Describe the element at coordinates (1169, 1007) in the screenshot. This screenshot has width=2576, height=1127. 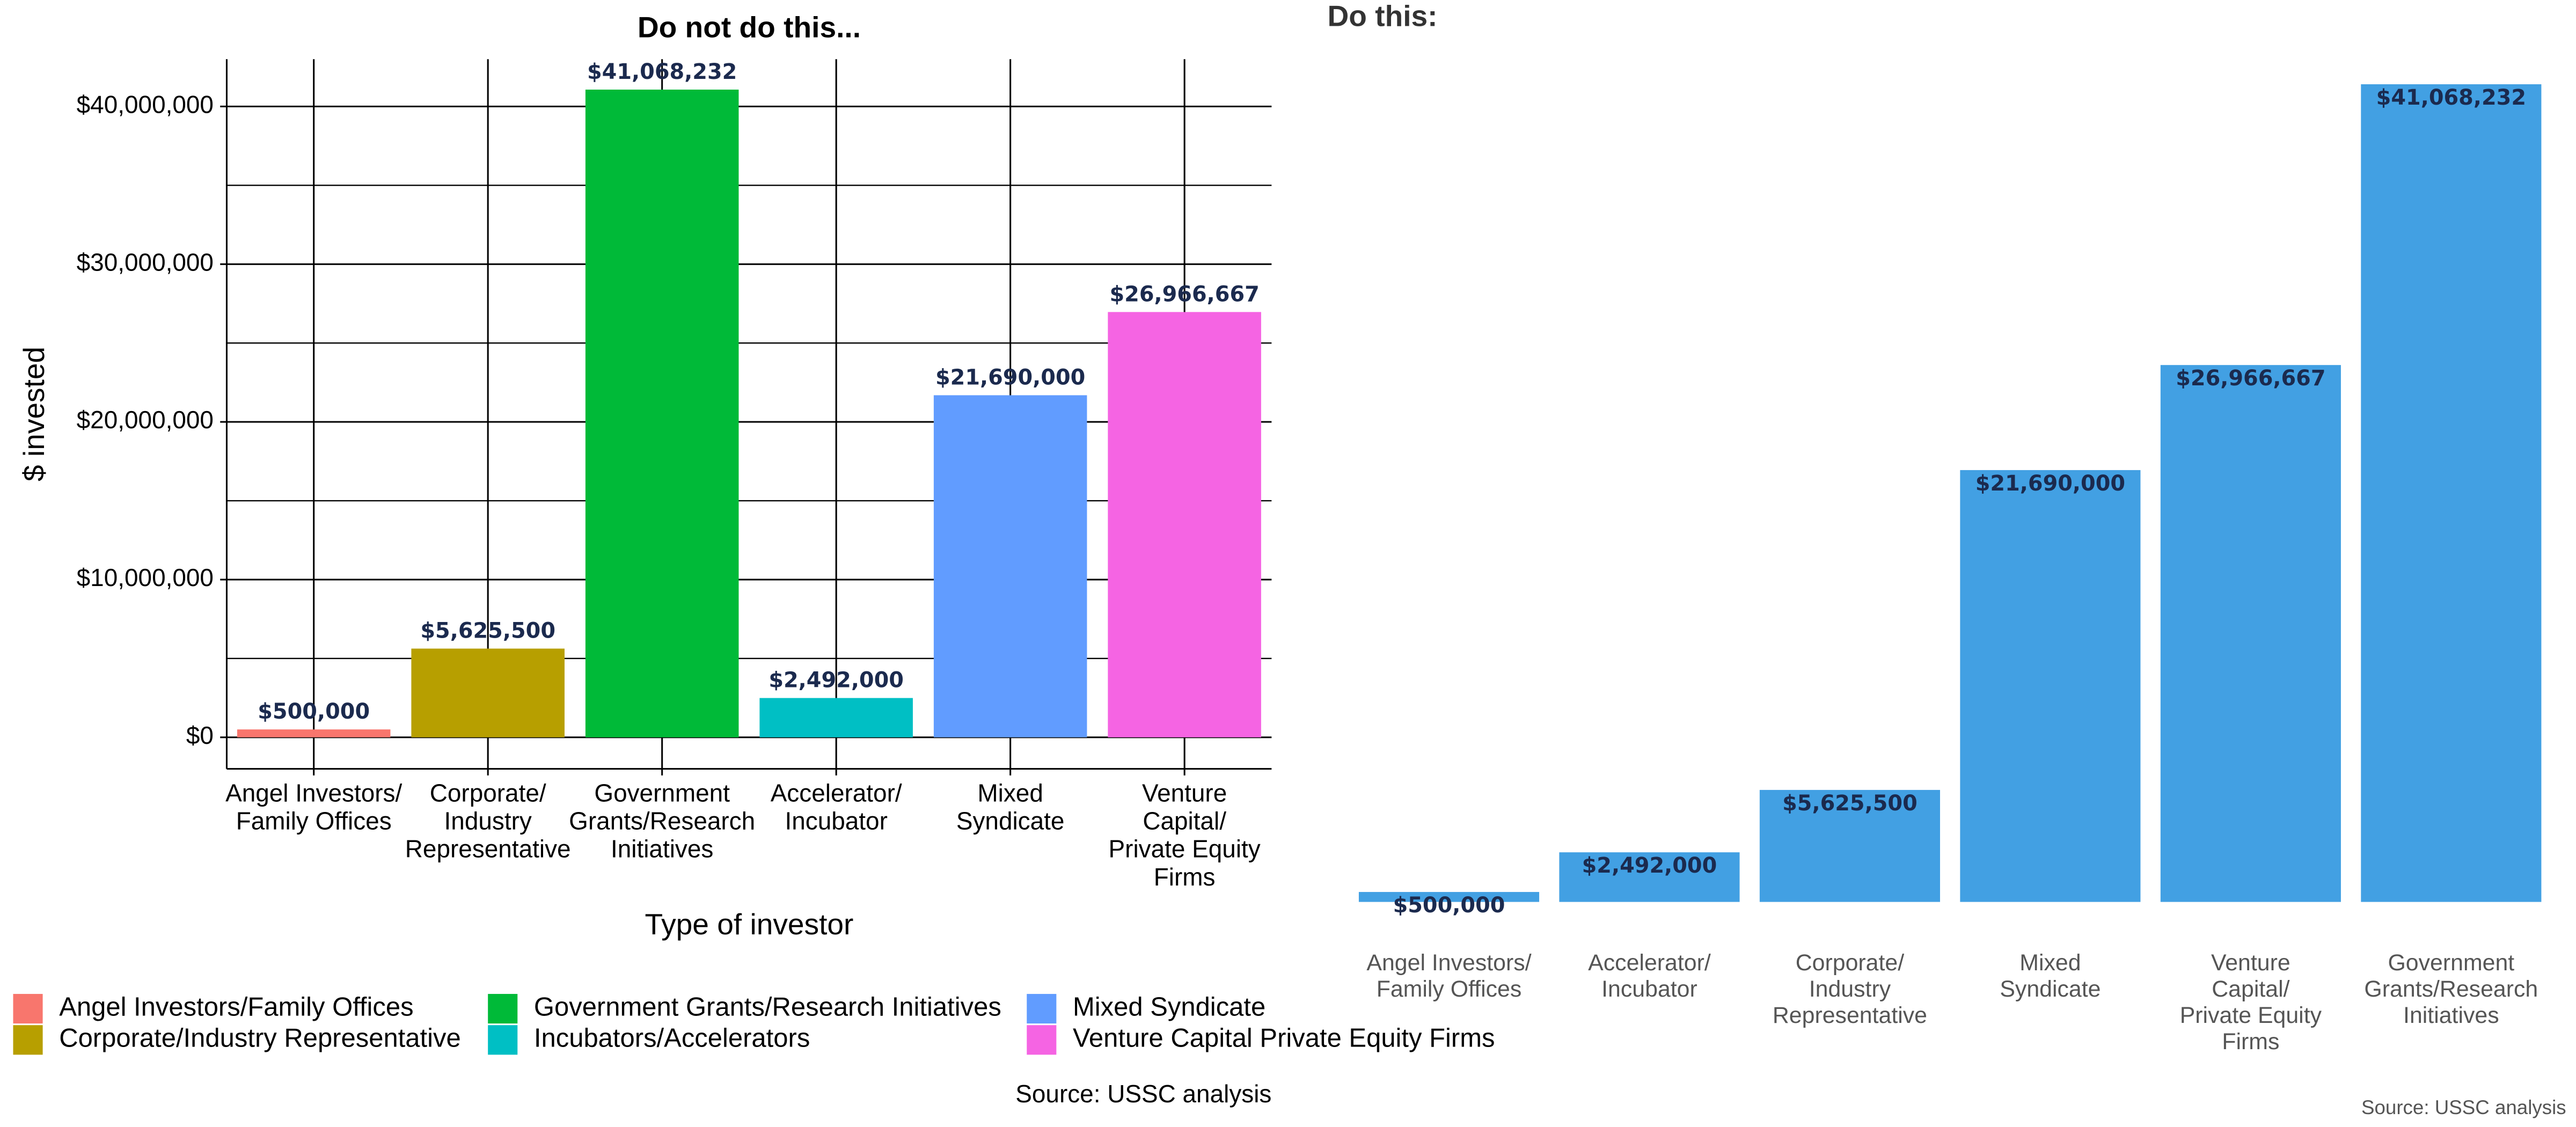
I see `legend-label: Mixed Syndicate` at that location.